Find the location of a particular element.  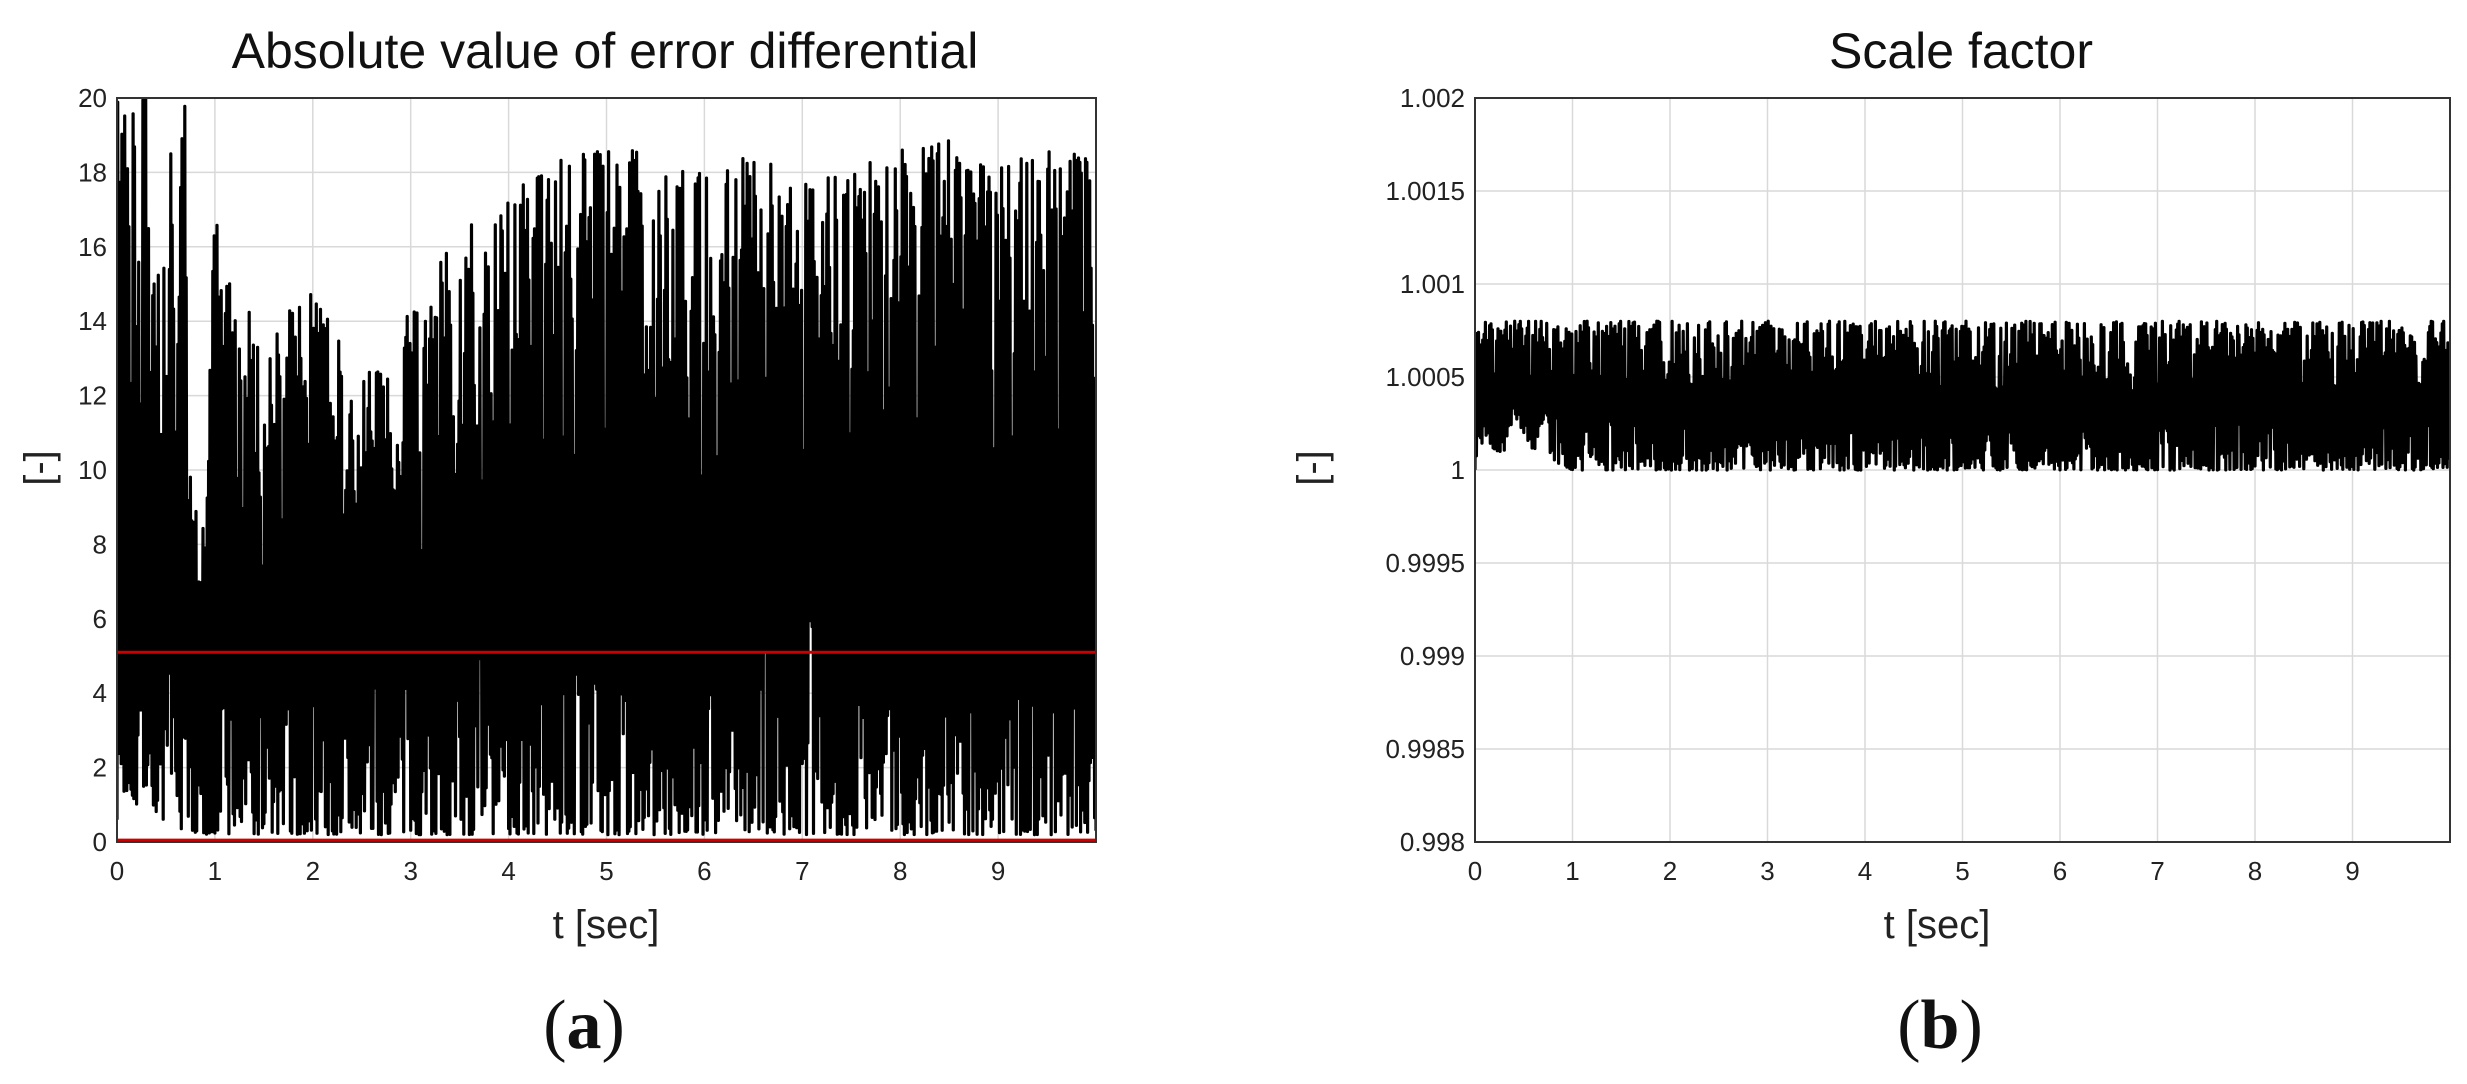

y-tick-label: 1.0015 is located at coordinates (1425, 191).